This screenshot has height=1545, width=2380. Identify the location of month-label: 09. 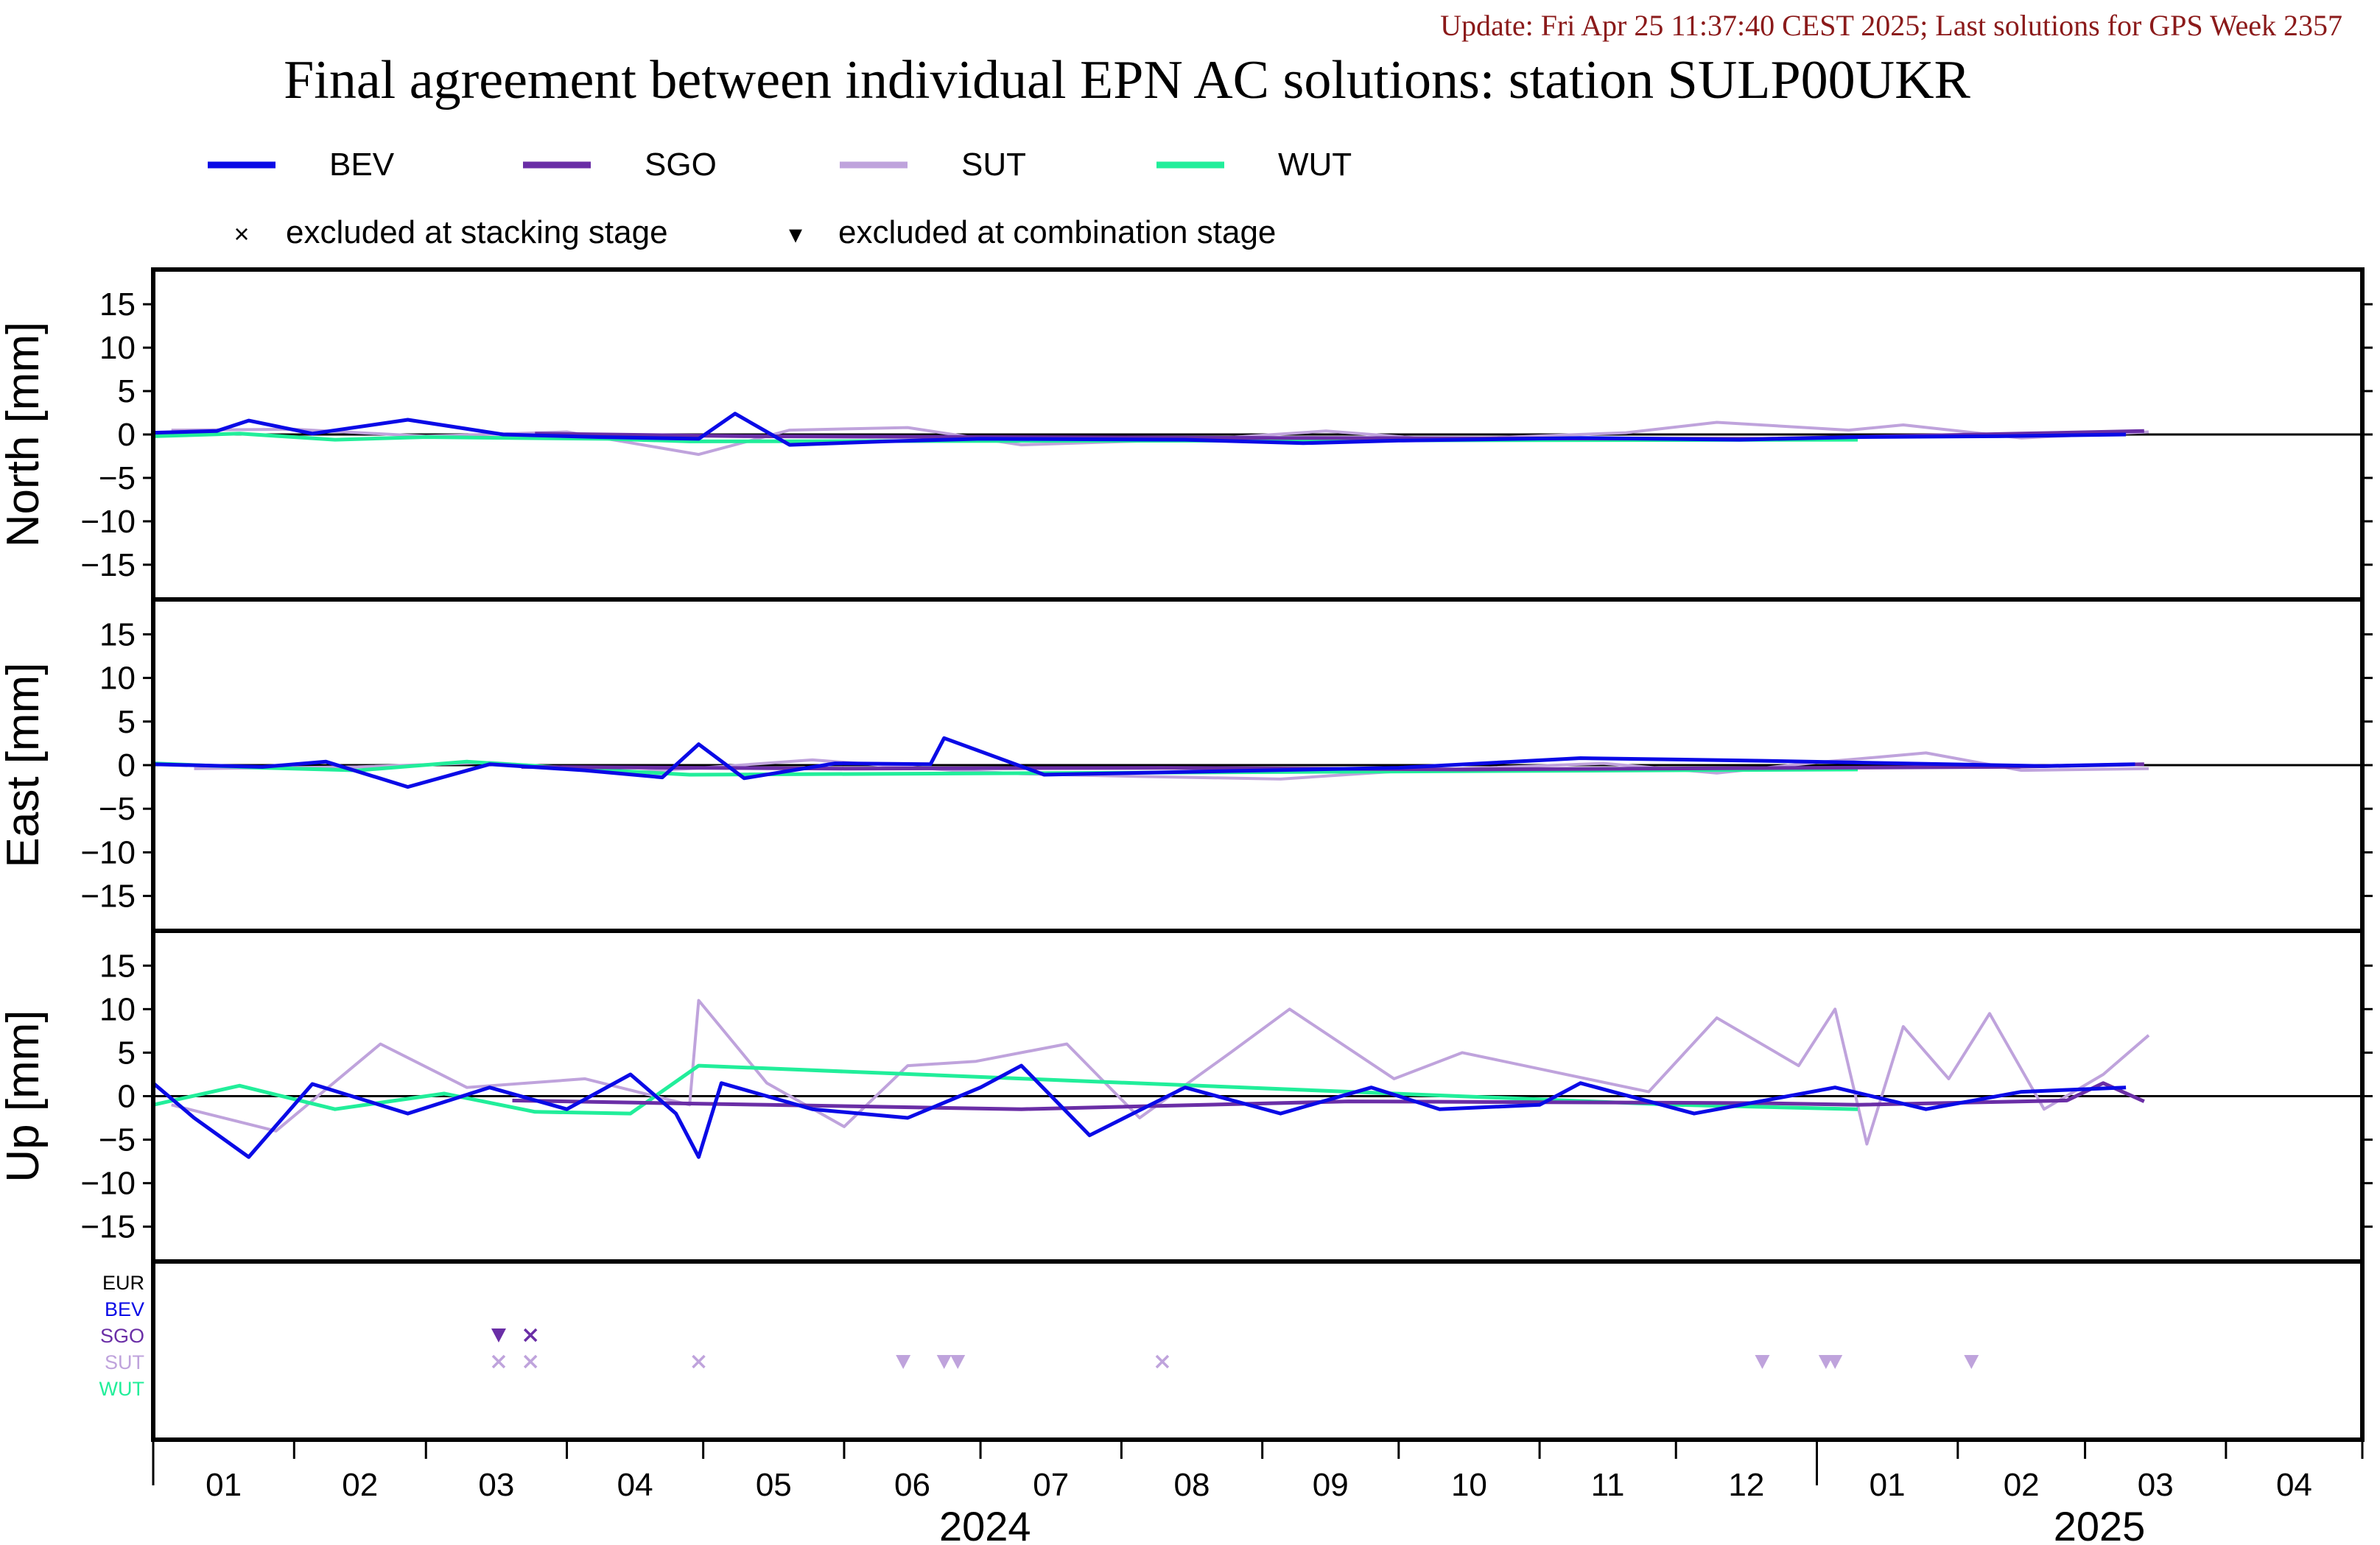
(1331, 1485).